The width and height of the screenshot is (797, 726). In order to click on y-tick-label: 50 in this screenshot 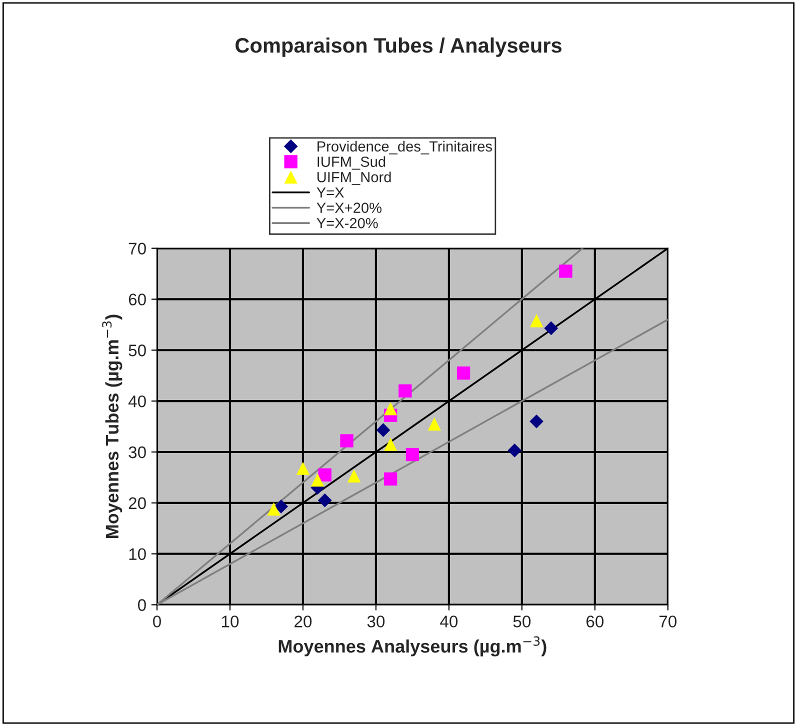, I will do `click(137, 350)`.